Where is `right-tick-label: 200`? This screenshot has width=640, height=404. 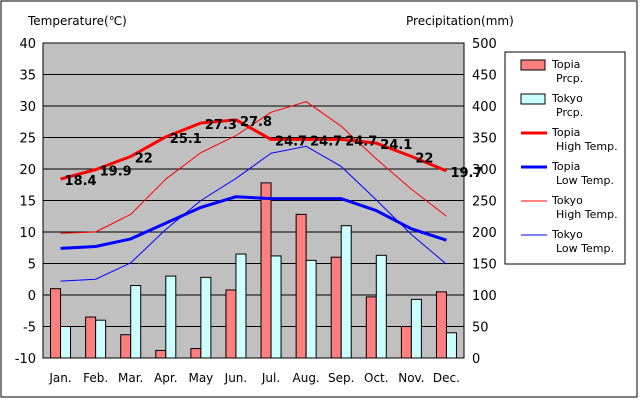
right-tick-label: 200 is located at coordinates (484, 233).